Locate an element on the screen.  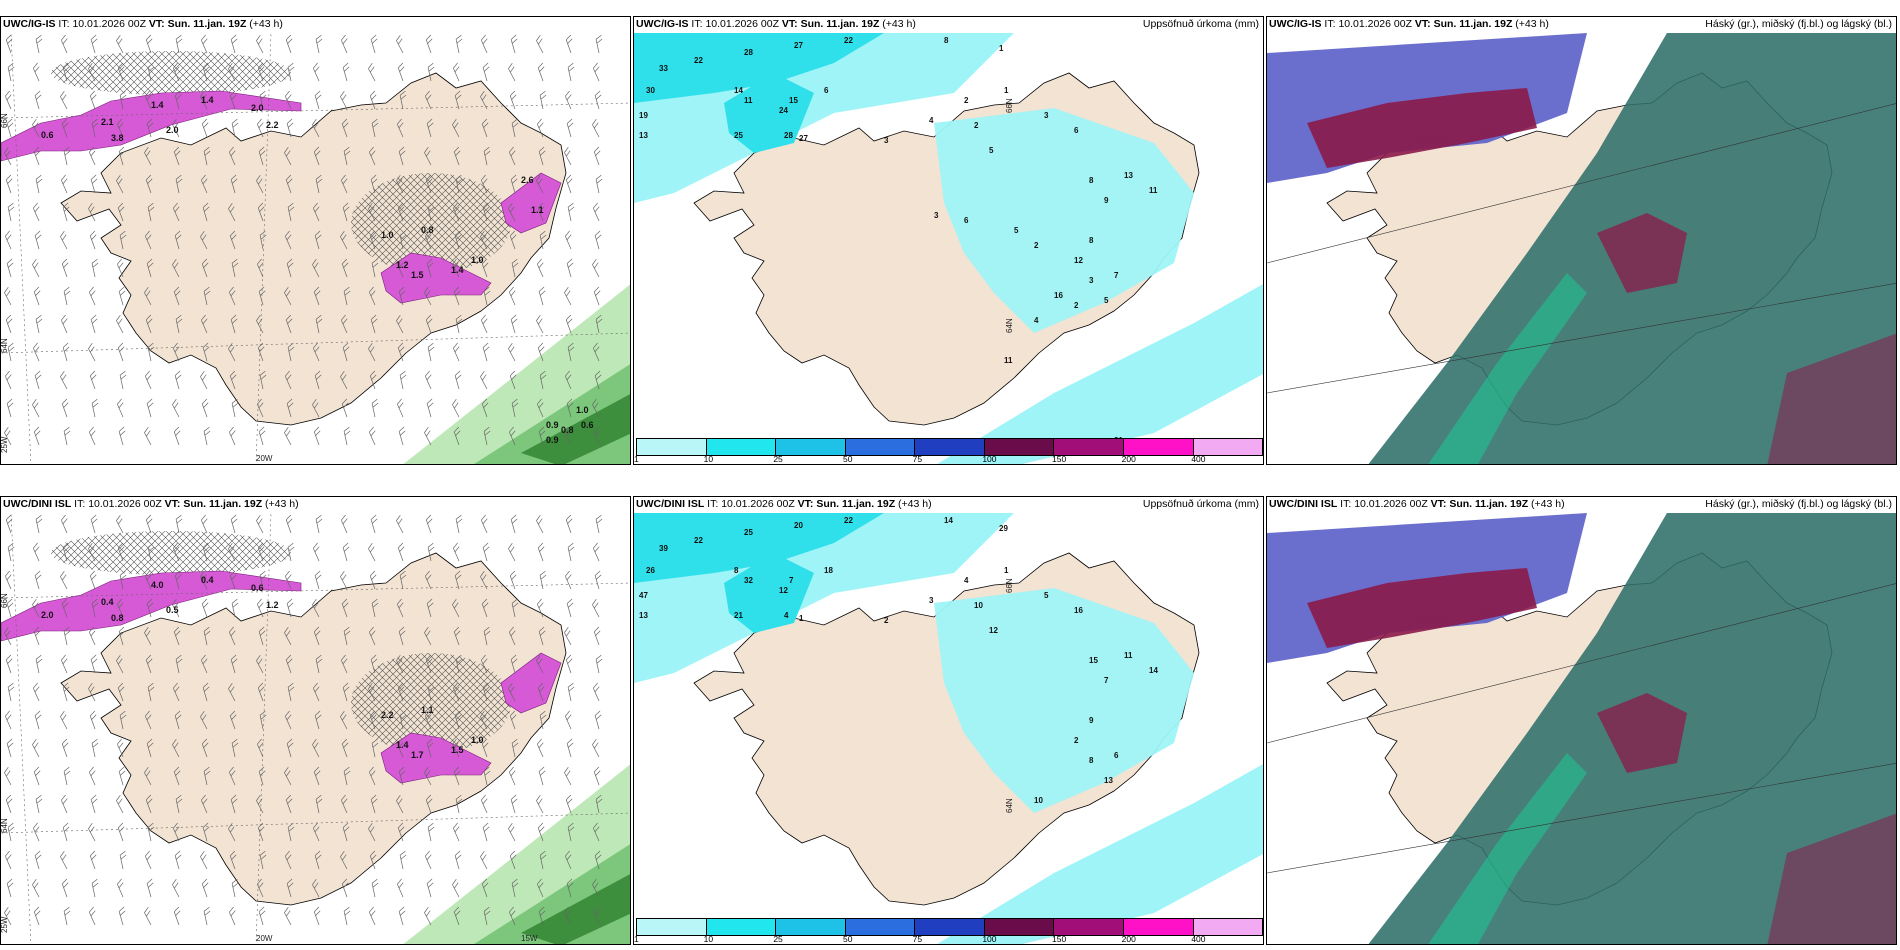
legend-tick-label: 400 is located at coordinates (1198, 459).